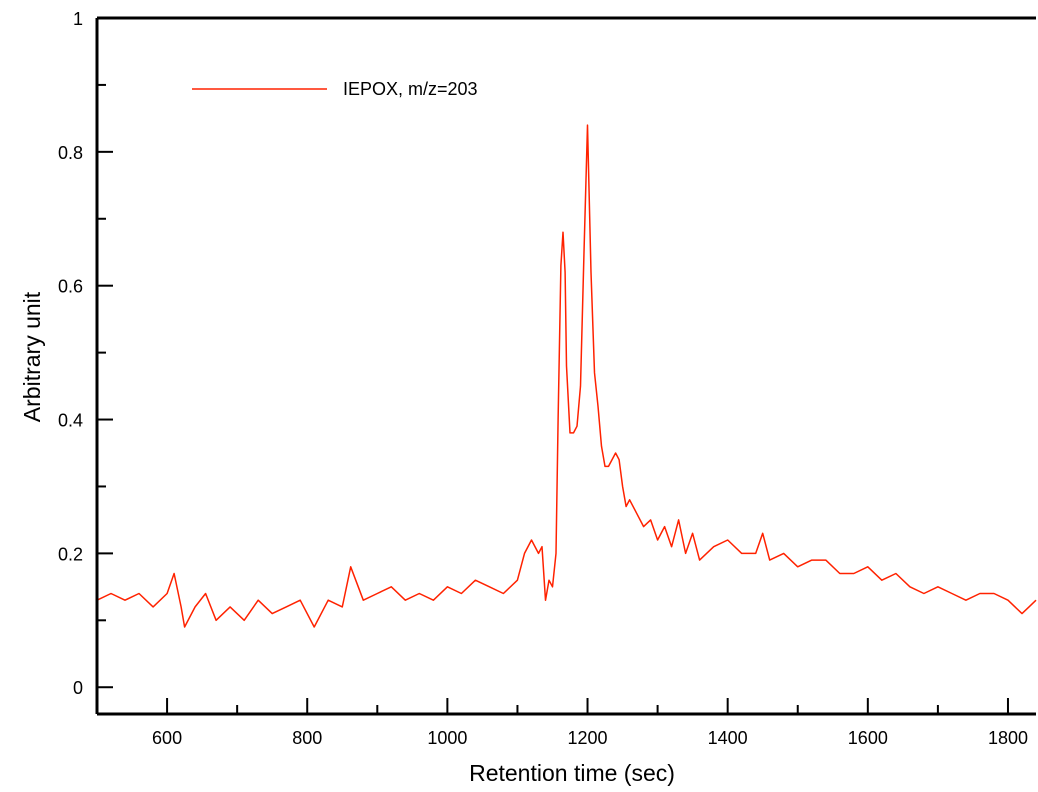  What do you see at coordinates (1008, 738) in the screenshot?
I see `x-tick-label: 1800` at bounding box center [1008, 738].